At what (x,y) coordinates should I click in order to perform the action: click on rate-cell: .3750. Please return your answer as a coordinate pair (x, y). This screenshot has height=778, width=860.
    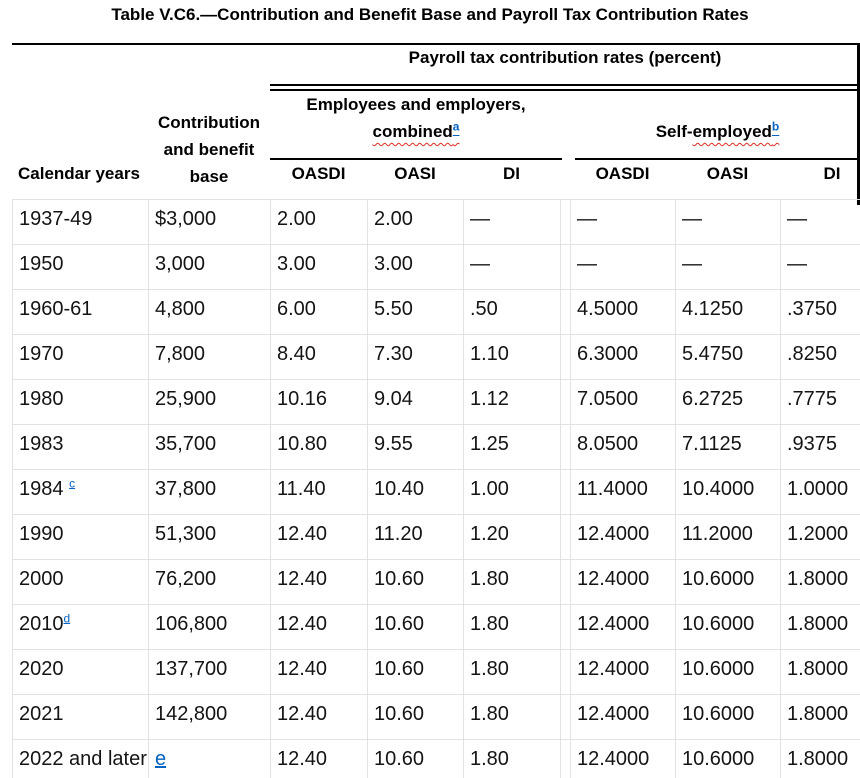
    Looking at the image, I should click on (820, 312).